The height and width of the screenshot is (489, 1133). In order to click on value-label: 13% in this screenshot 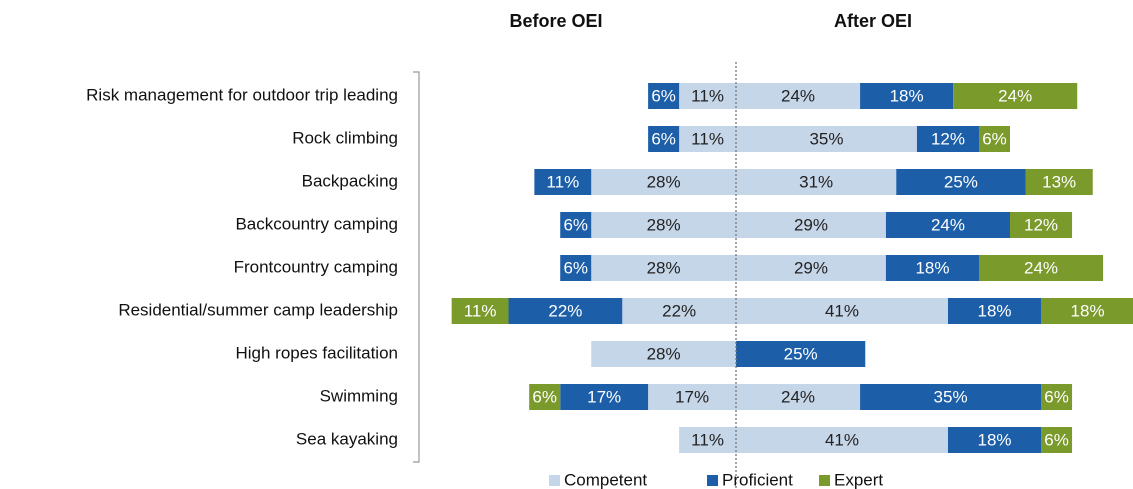, I will do `click(1059, 181)`.